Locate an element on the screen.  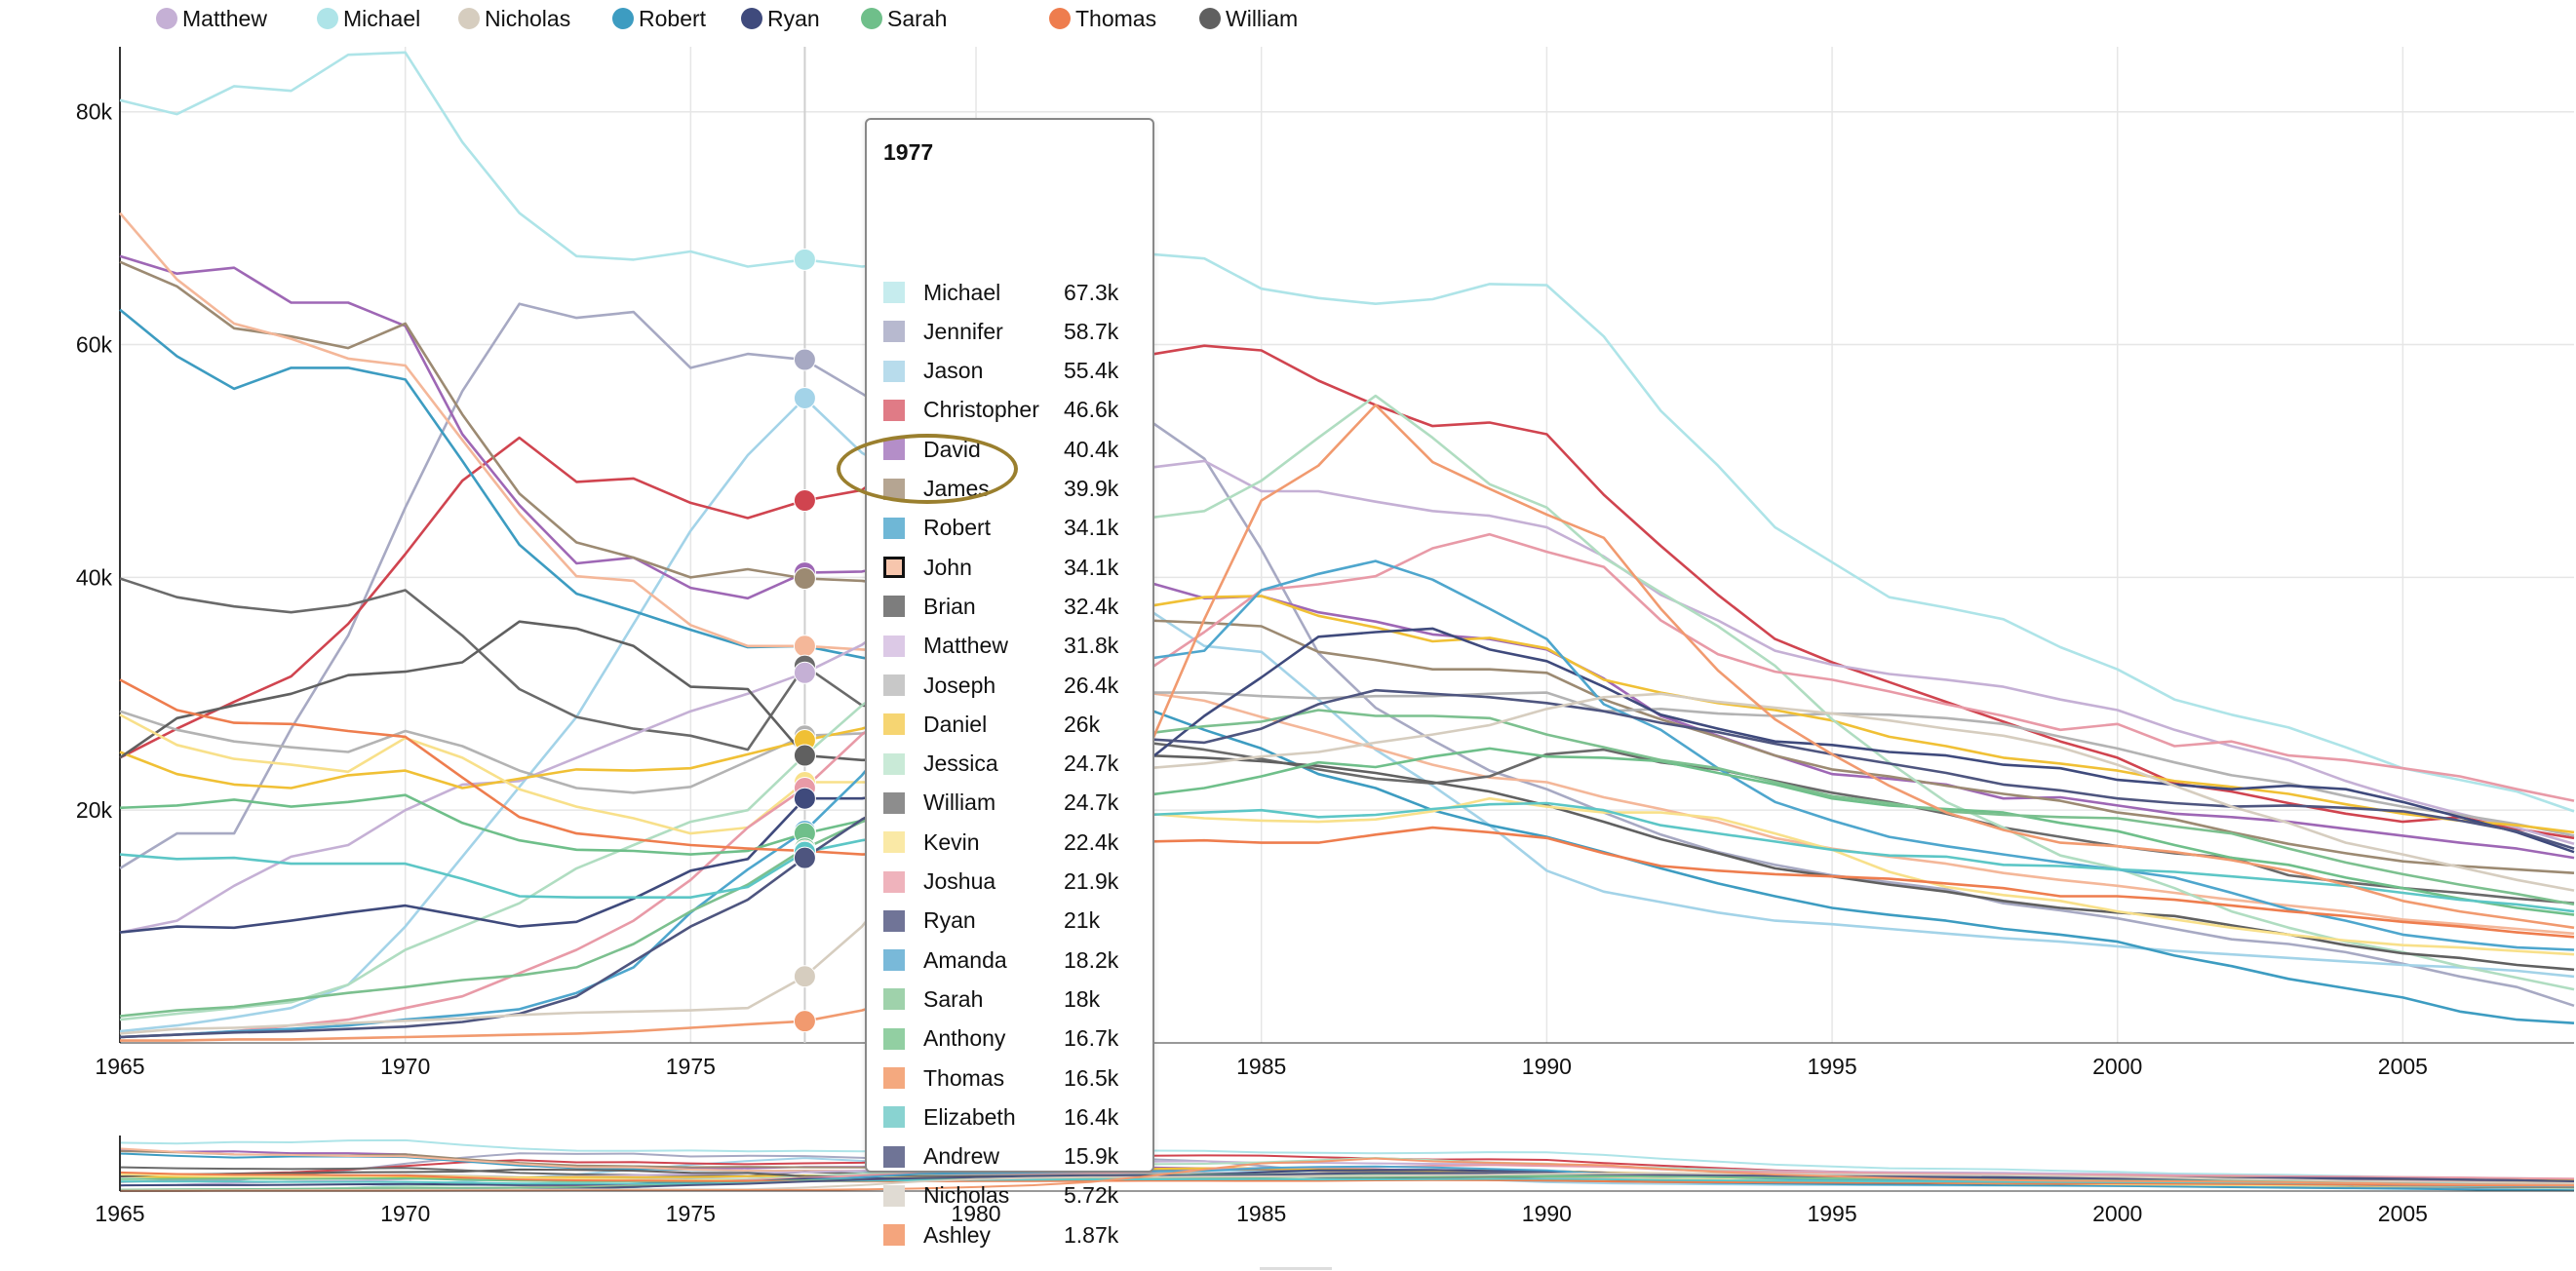
tooltip-row: Ryan 21k is located at coordinates (1015, 921).